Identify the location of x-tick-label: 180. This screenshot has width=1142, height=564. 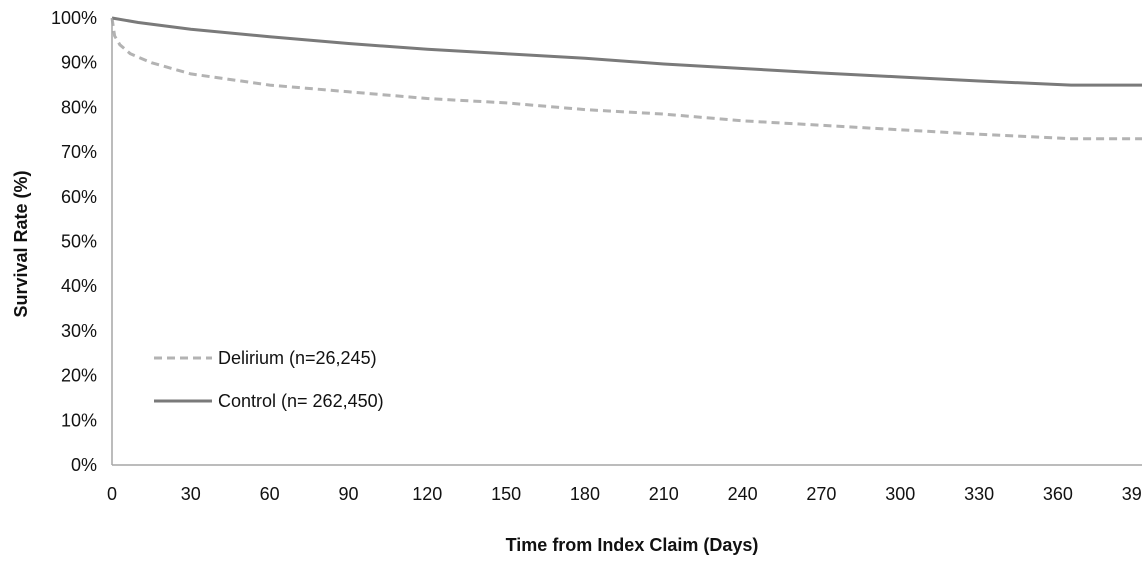
(585, 494).